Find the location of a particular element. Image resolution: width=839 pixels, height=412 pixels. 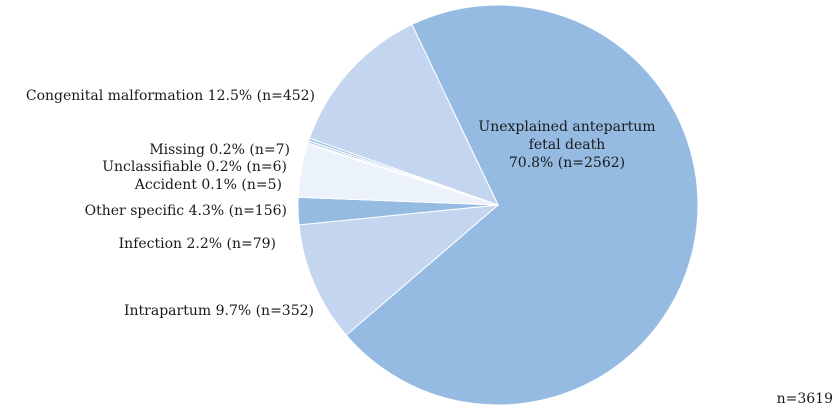

slice-label-congenital-malformation: Congenital malformation 12.5% (n=452) is located at coordinates (170, 96).